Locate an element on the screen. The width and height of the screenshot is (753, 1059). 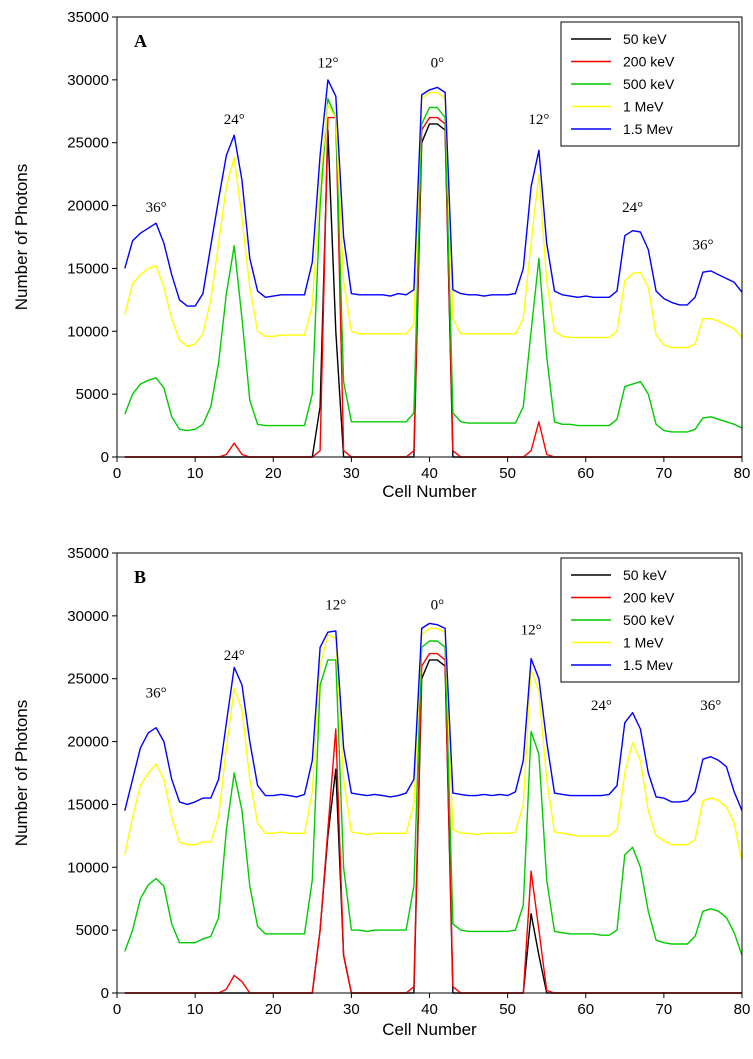
series-line-1.5-mev is located at coordinates (433, 716).